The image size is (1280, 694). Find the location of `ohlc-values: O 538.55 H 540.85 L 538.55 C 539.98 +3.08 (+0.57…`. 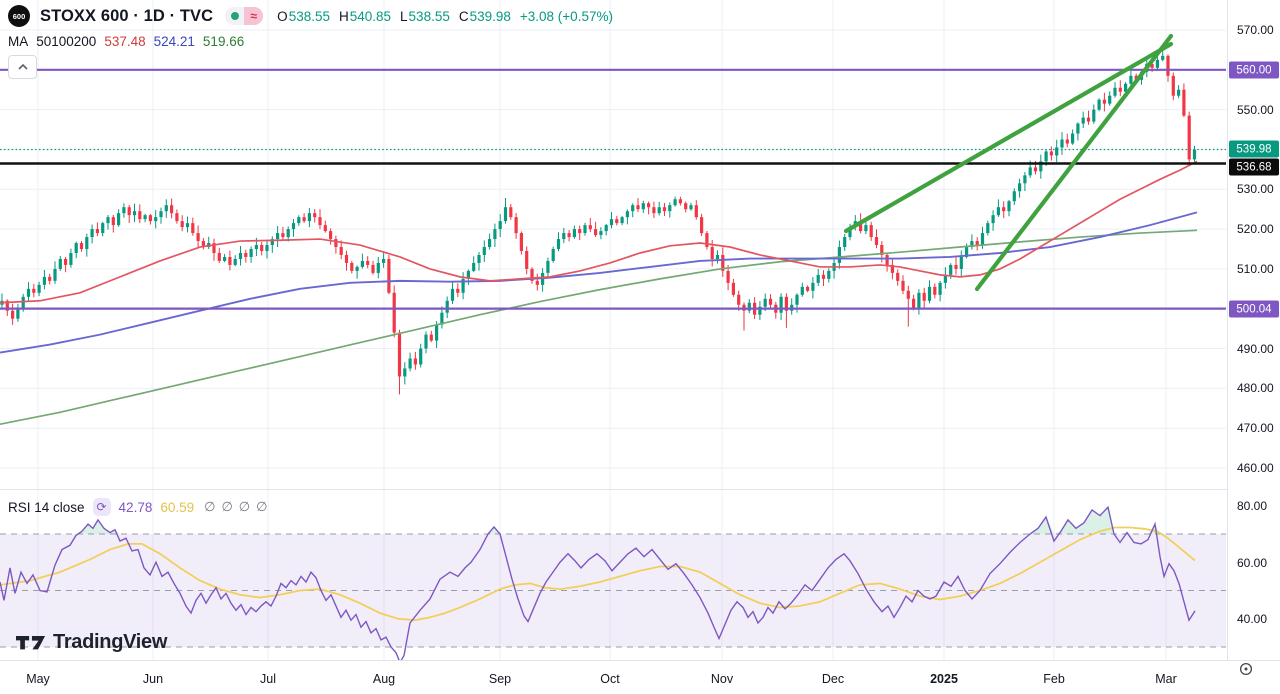

ohlc-values: O 538.55 H 540.85 L 538.55 C 539.98 +3.08 (+0.57… is located at coordinates (445, 16).